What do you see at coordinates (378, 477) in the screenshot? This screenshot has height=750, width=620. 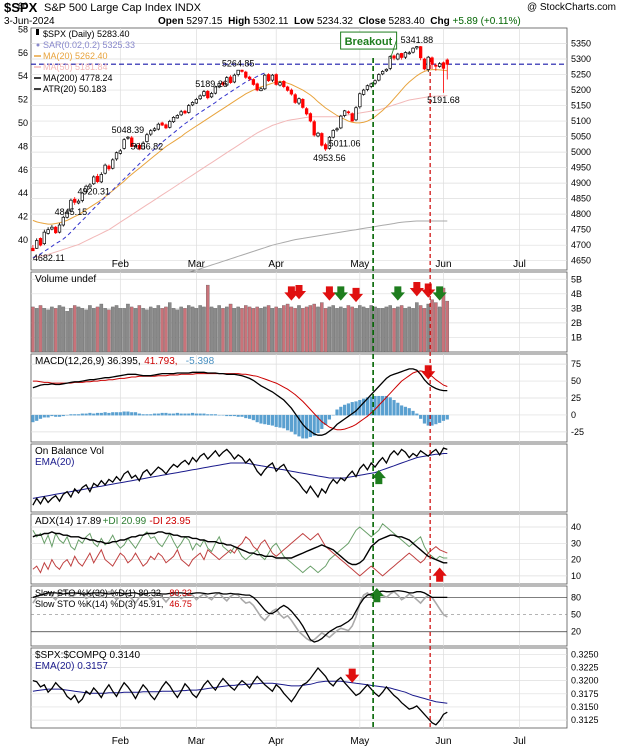 I see `obv-signal-arrow` at bounding box center [378, 477].